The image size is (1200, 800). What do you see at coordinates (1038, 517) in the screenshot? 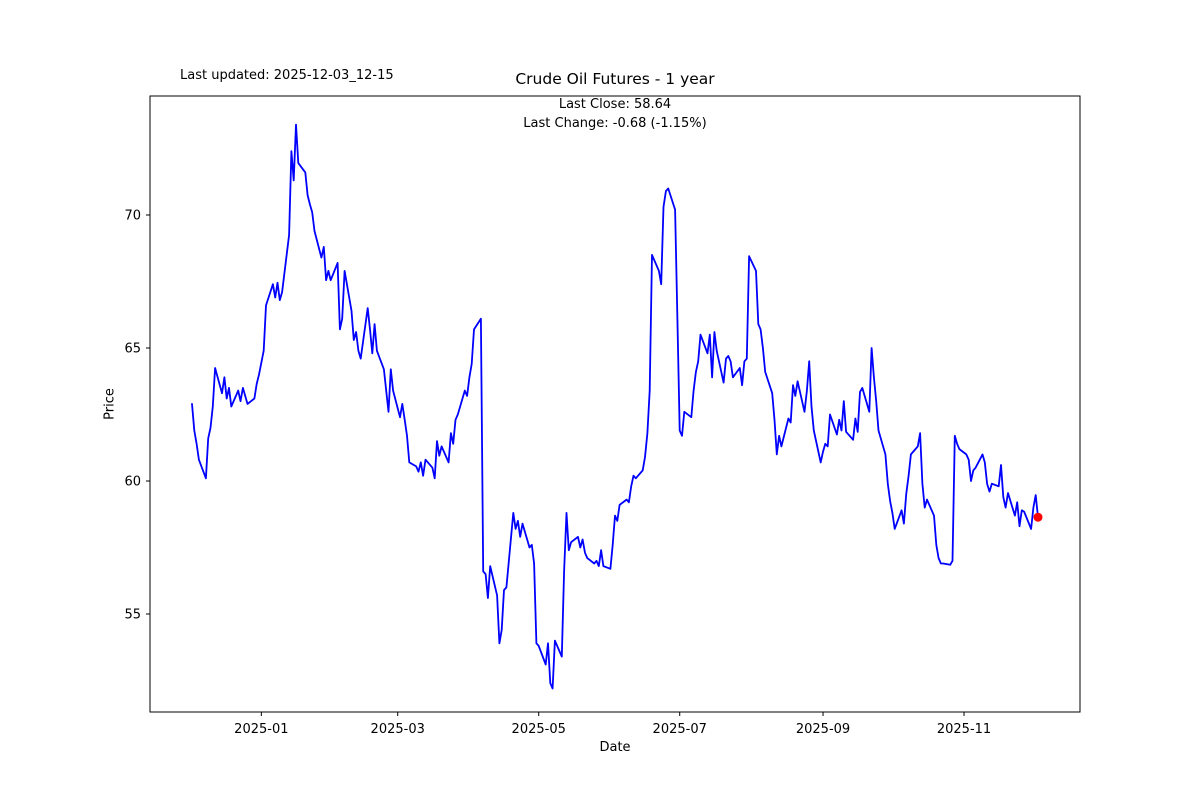
I see `last-close-marker` at bounding box center [1038, 517].